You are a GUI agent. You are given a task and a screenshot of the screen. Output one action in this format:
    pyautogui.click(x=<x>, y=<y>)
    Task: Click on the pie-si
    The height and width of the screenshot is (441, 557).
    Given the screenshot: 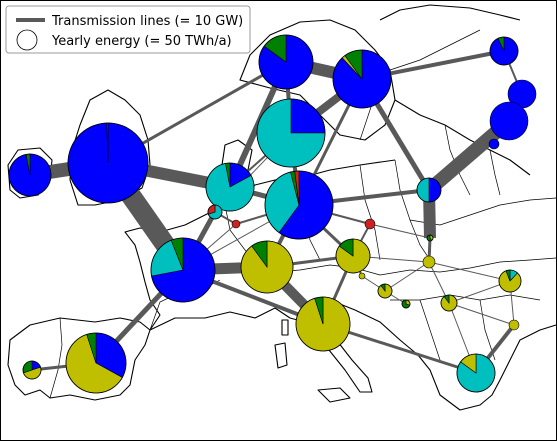 What is the action you would take?
    pyautogui.click(x=362, y=276)
    